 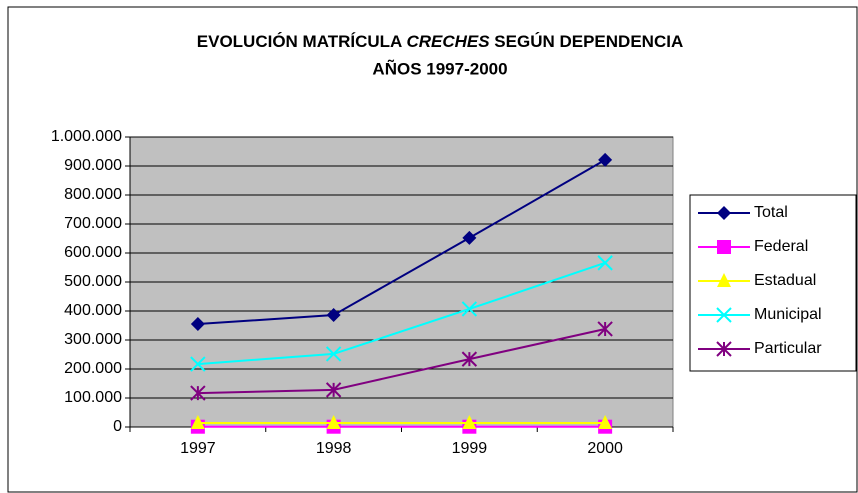 I want to click on x-tick-label: 2000, so click(x=605, y=448).